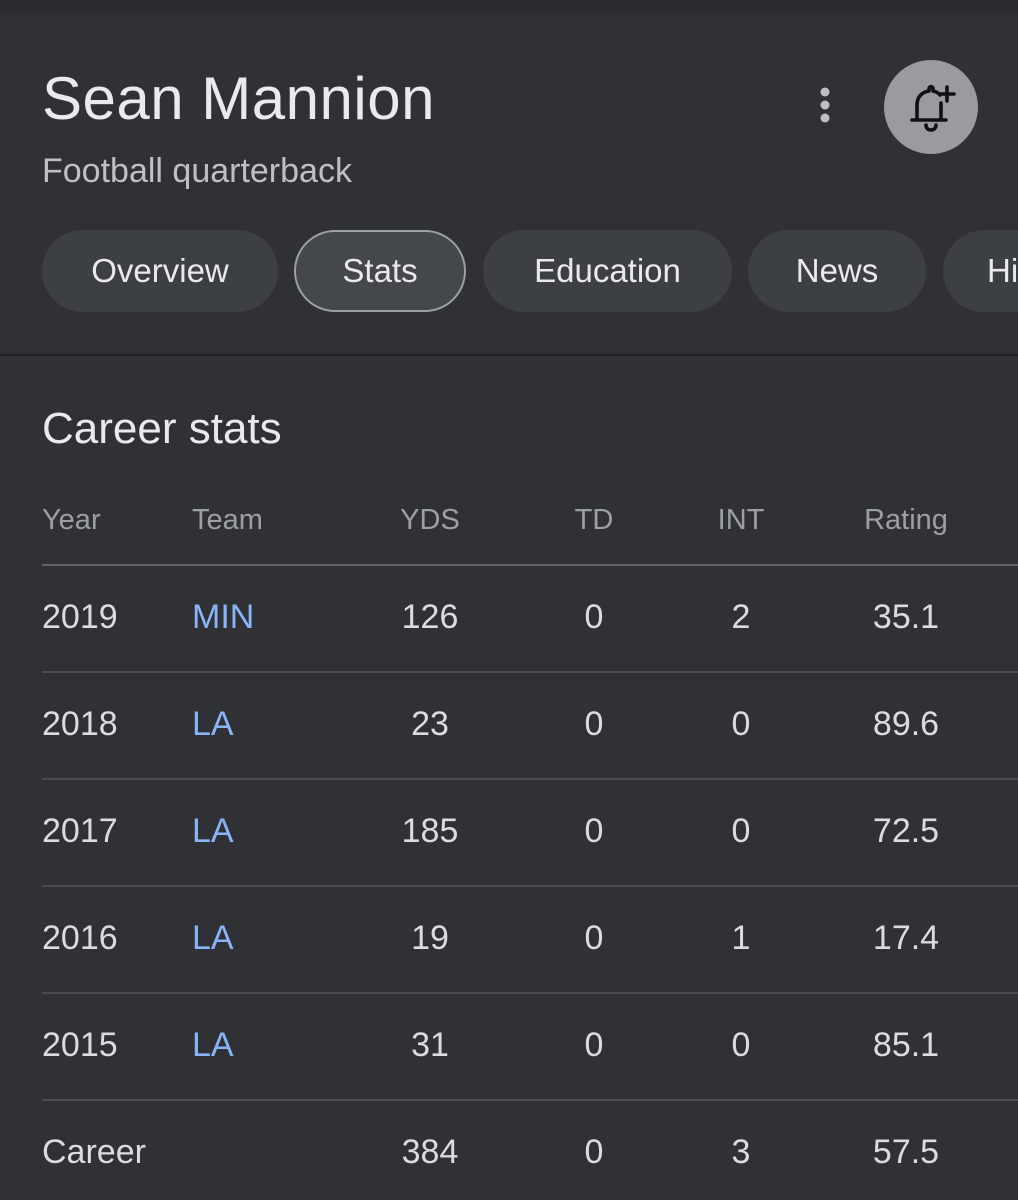 This screenshot has width=1018, height=1200. Describe the element at coordinates (80, 617) in the screenshot. I see `year-cell: 2019` at that location.